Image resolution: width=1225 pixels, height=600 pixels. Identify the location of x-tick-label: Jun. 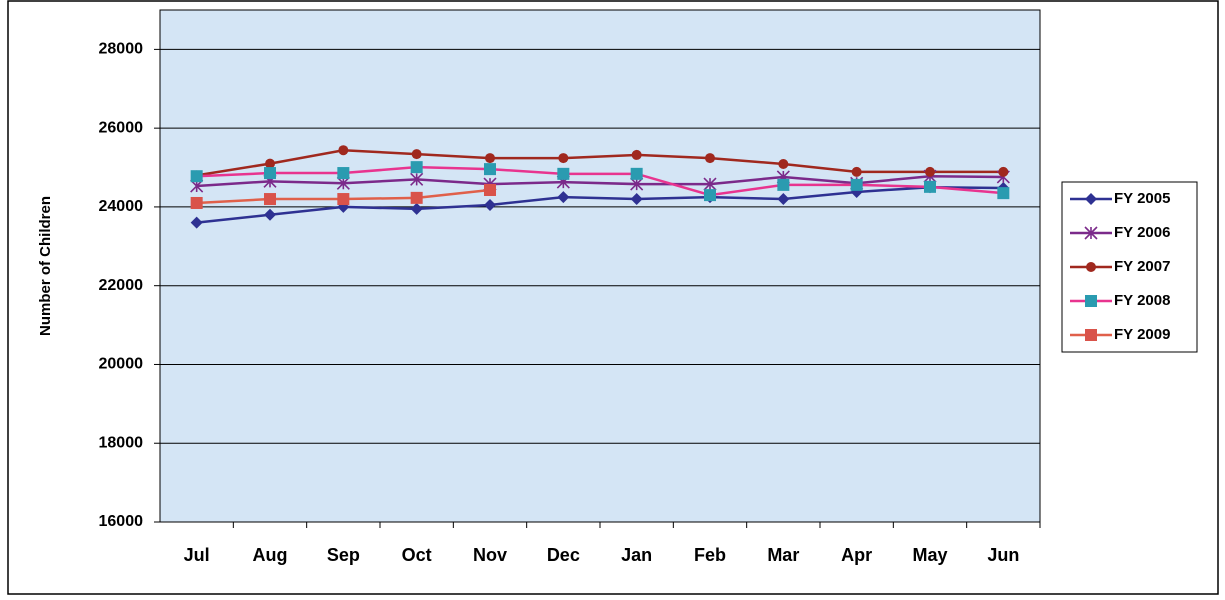
(1003, 555).